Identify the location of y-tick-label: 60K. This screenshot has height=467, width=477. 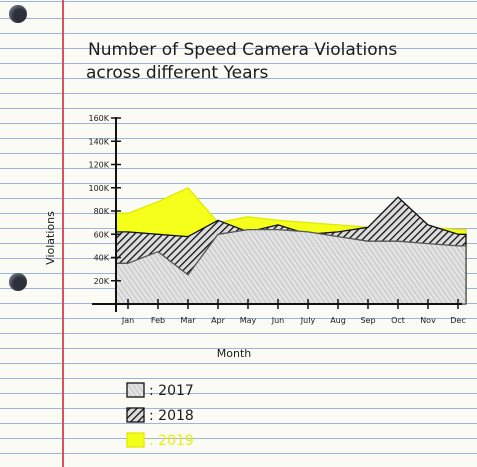
(102, 234).